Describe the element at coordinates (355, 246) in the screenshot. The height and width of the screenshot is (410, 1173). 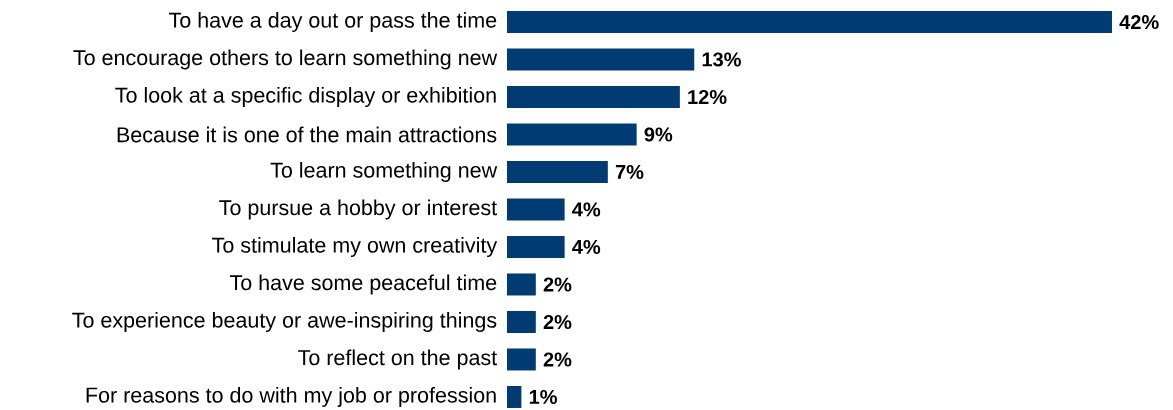
I see `y-tick-label: To stimulate my own creativity` at that location.